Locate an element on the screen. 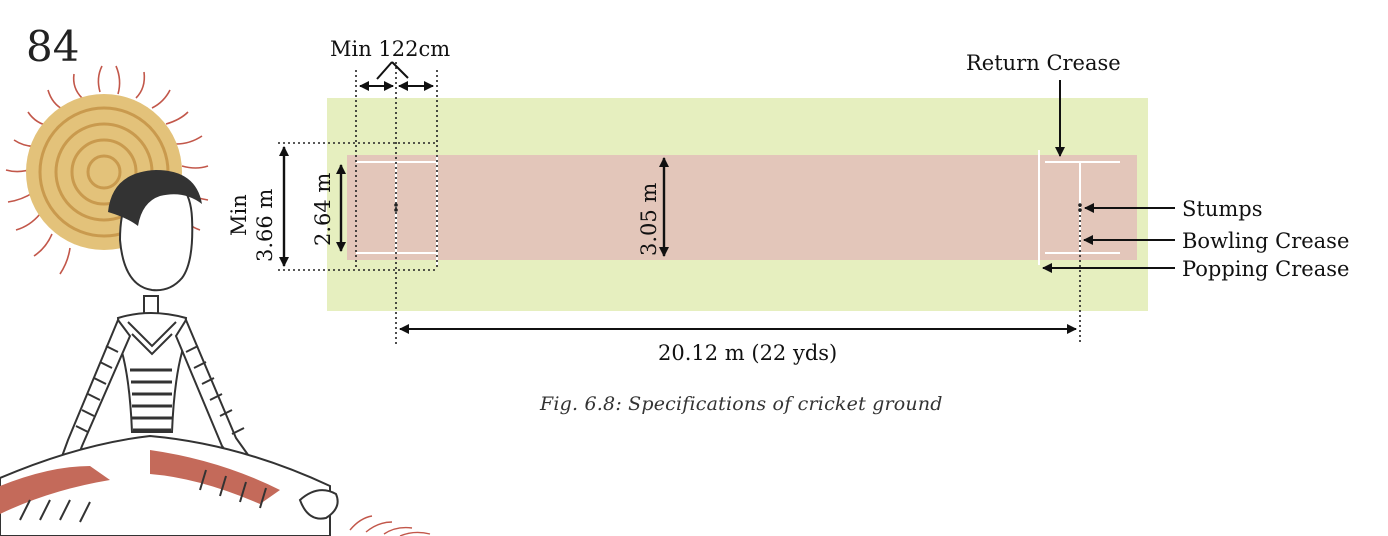 The image size is (1388, 536). label-305: 3.05 m is located at coordinates (649, 219).